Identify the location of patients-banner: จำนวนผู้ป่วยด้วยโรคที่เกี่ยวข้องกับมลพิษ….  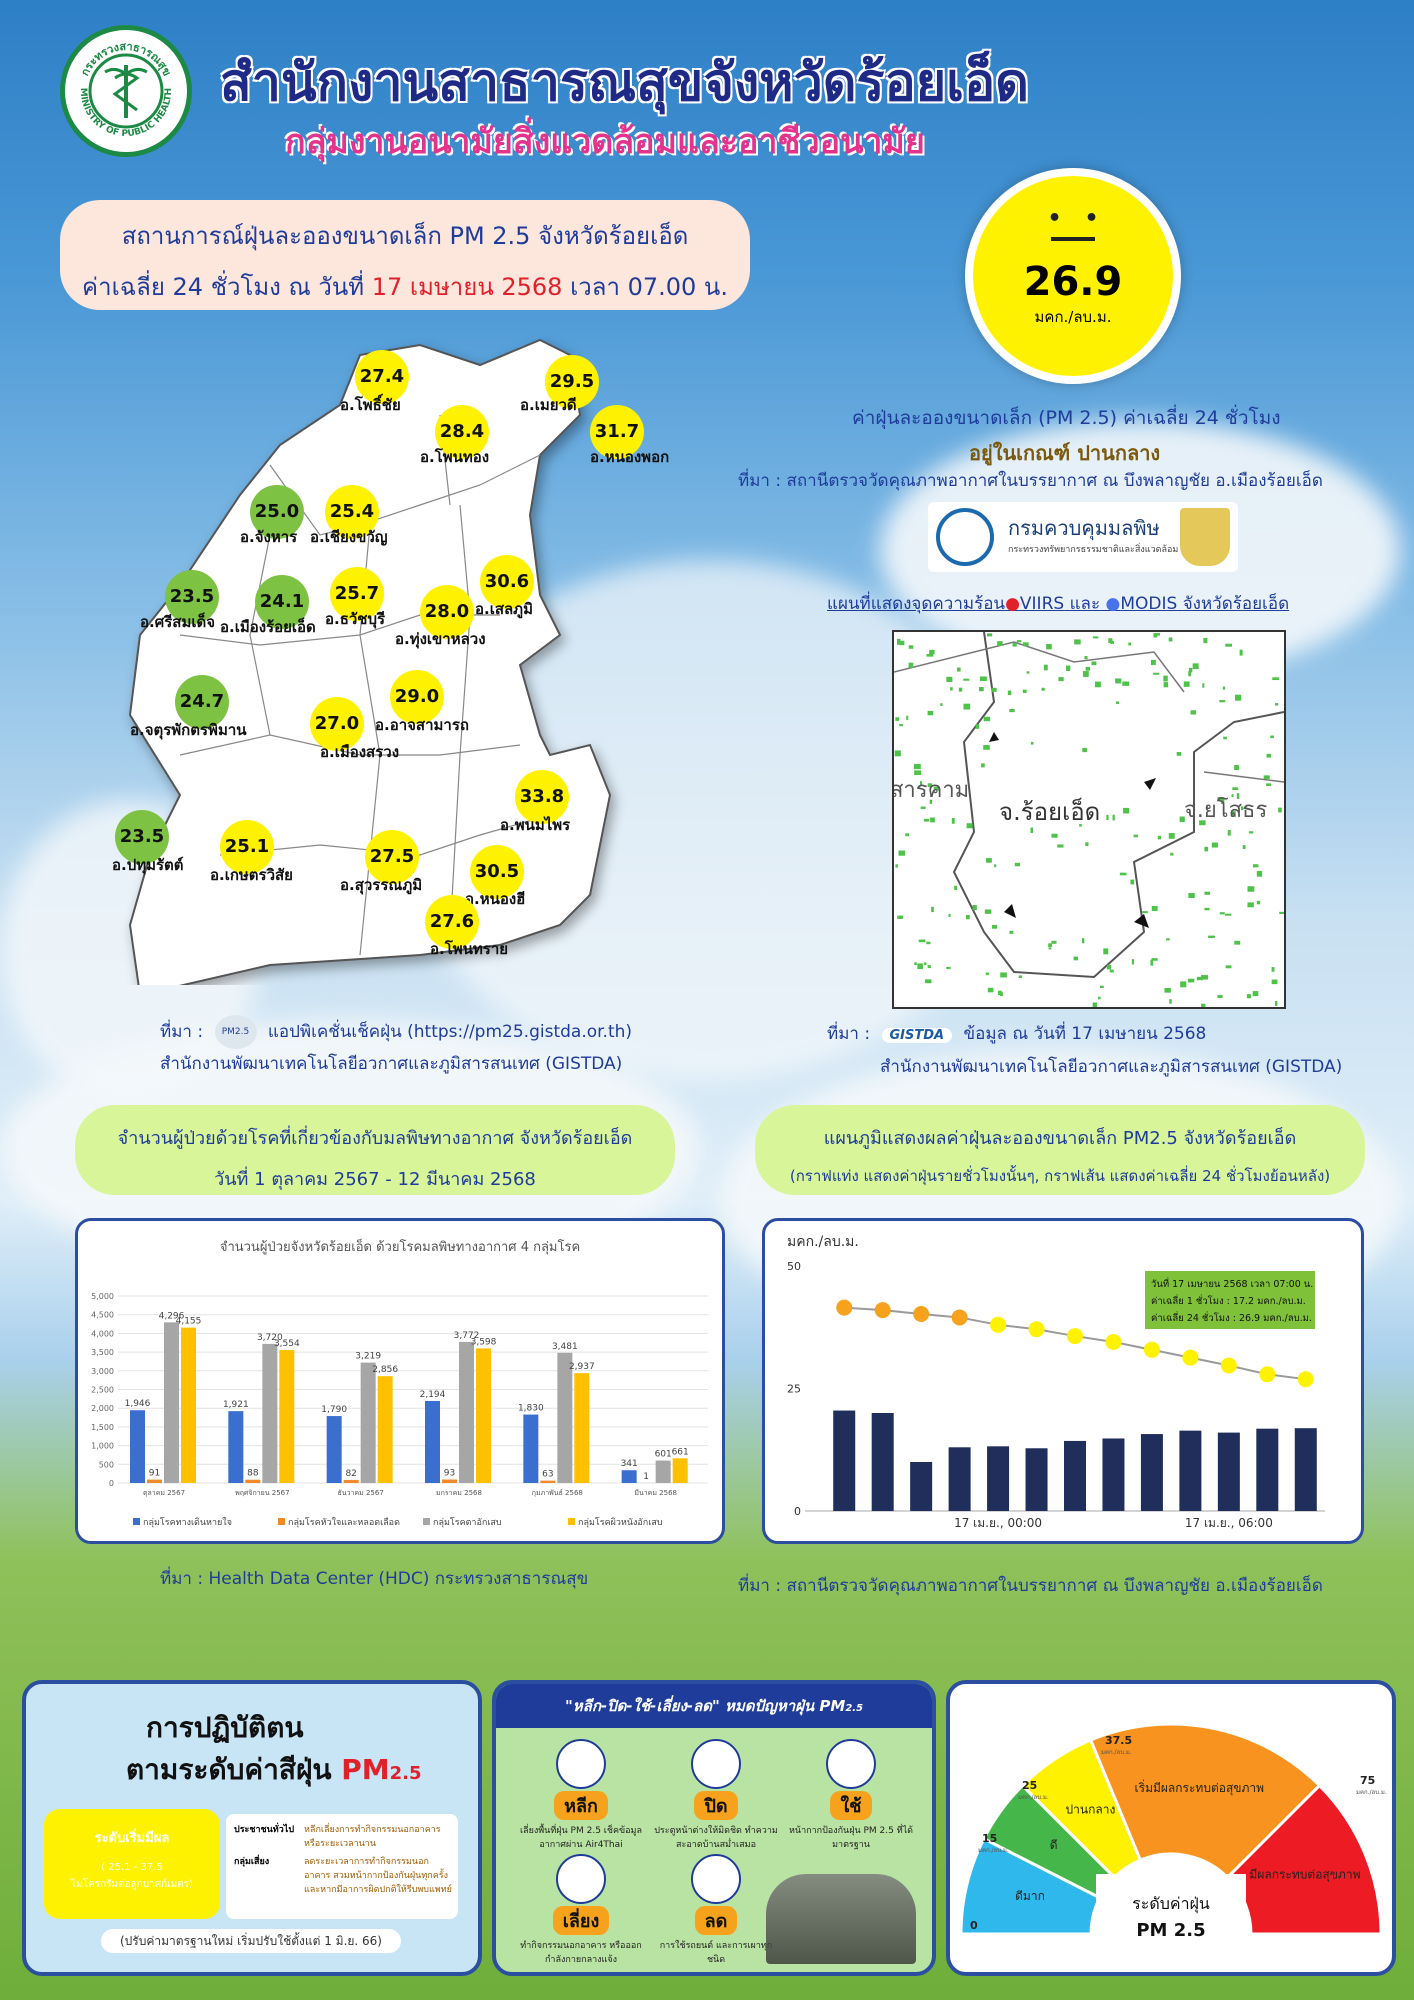
(375, 1150).